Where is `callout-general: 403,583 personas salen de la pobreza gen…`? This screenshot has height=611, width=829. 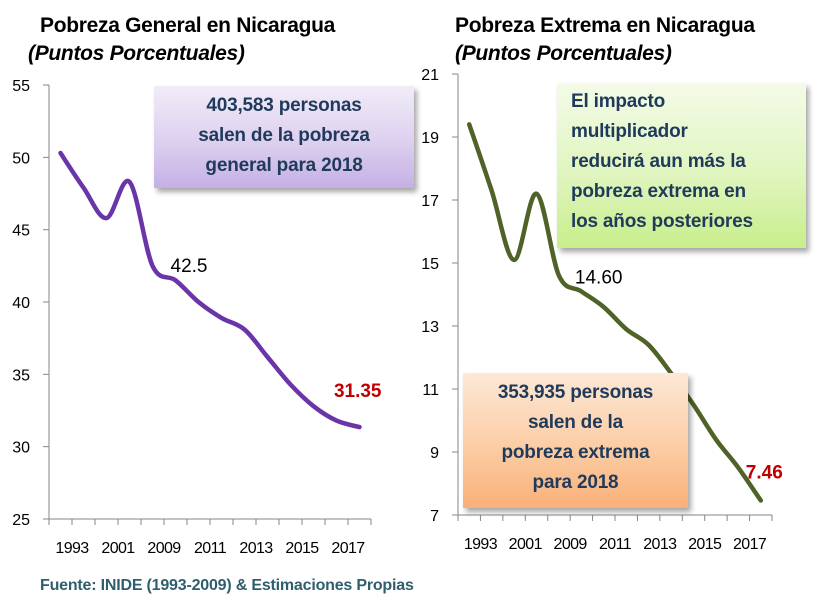
callout-general: 403,583 personas salen de la pobreza gen… is located at coordinates (284, 137).